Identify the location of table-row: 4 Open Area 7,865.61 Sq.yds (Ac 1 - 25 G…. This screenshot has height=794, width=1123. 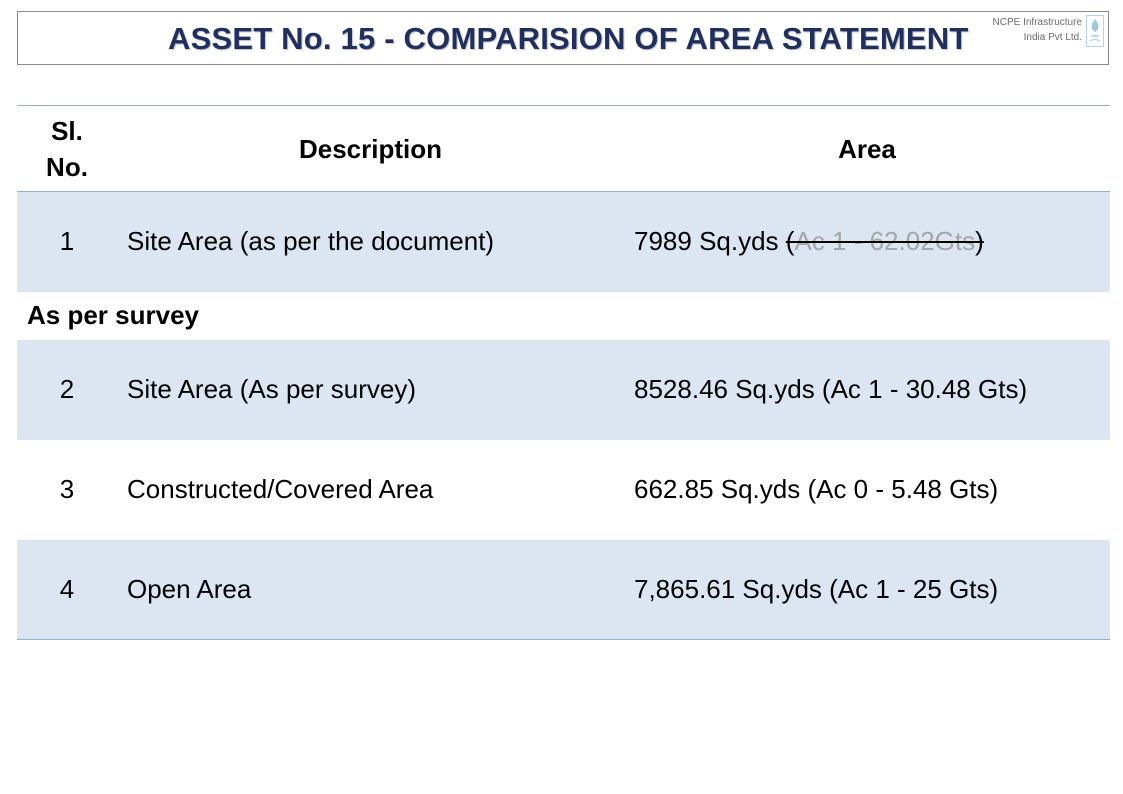
(563, 590).